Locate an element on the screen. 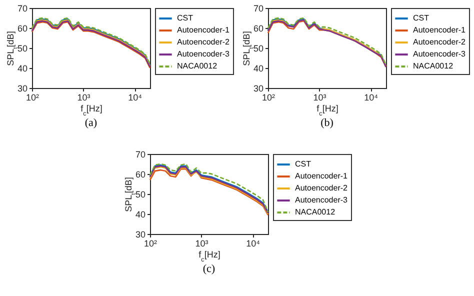 The width and height of the screenshot is (474, 296). text: (c) is located at coordinates (209, 269).